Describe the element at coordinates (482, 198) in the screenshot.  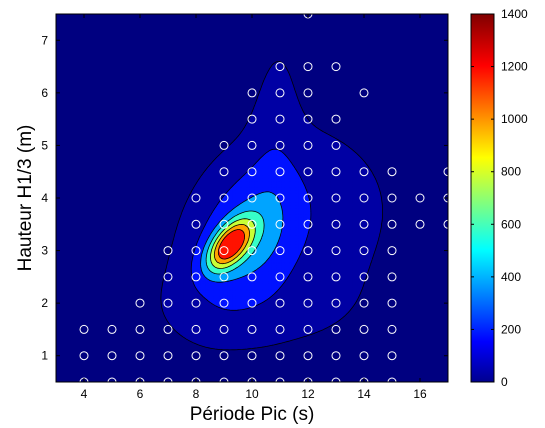
I see `colorbar-gradient` at that location.